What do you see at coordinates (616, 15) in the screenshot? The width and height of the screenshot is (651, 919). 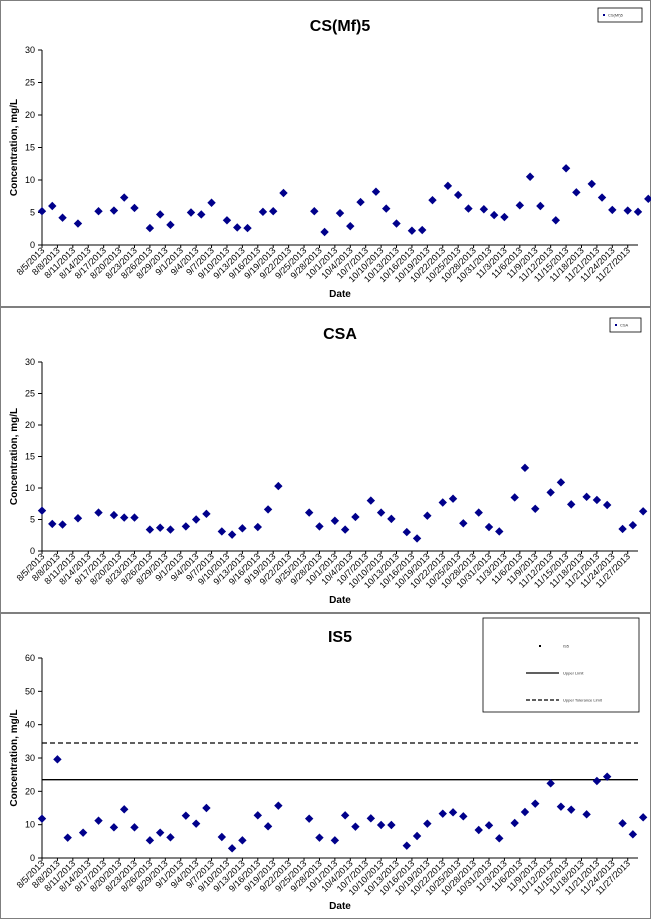 I see `legend-label: CS(Mf)5` at bounding box center [616, 15].